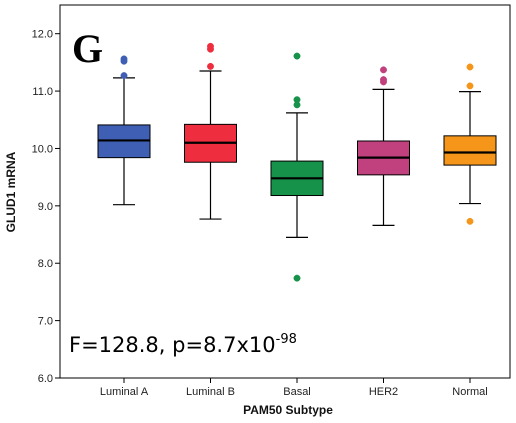 This screenshot has height=423, width=516. I want to click on y-tick-label: 10.0, so click(42, 149).